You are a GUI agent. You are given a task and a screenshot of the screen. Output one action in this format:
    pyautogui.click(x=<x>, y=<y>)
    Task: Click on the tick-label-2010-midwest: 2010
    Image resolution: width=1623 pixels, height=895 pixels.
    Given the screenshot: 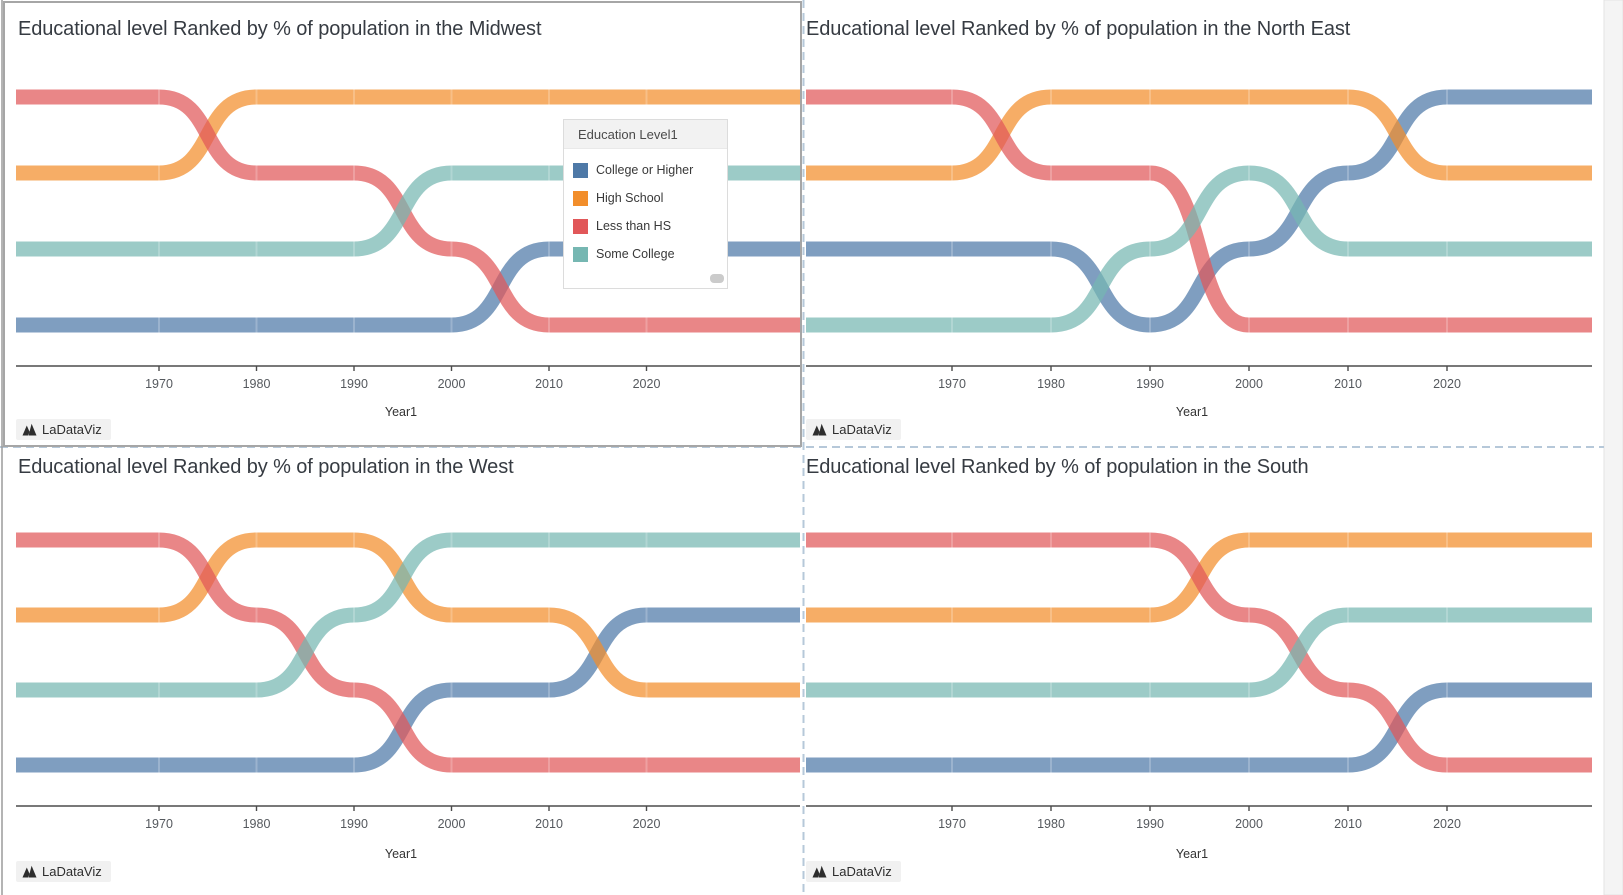 What is the action you would take?
    pyautogui.click(x=549, y=384)
    